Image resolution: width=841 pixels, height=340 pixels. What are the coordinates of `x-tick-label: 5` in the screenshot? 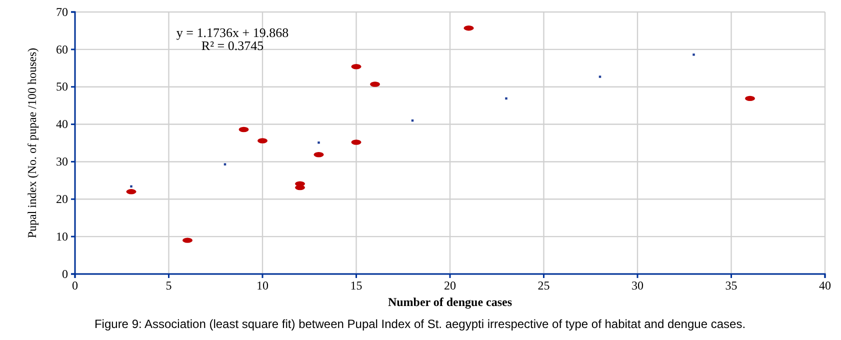 It's located at (169, 285).